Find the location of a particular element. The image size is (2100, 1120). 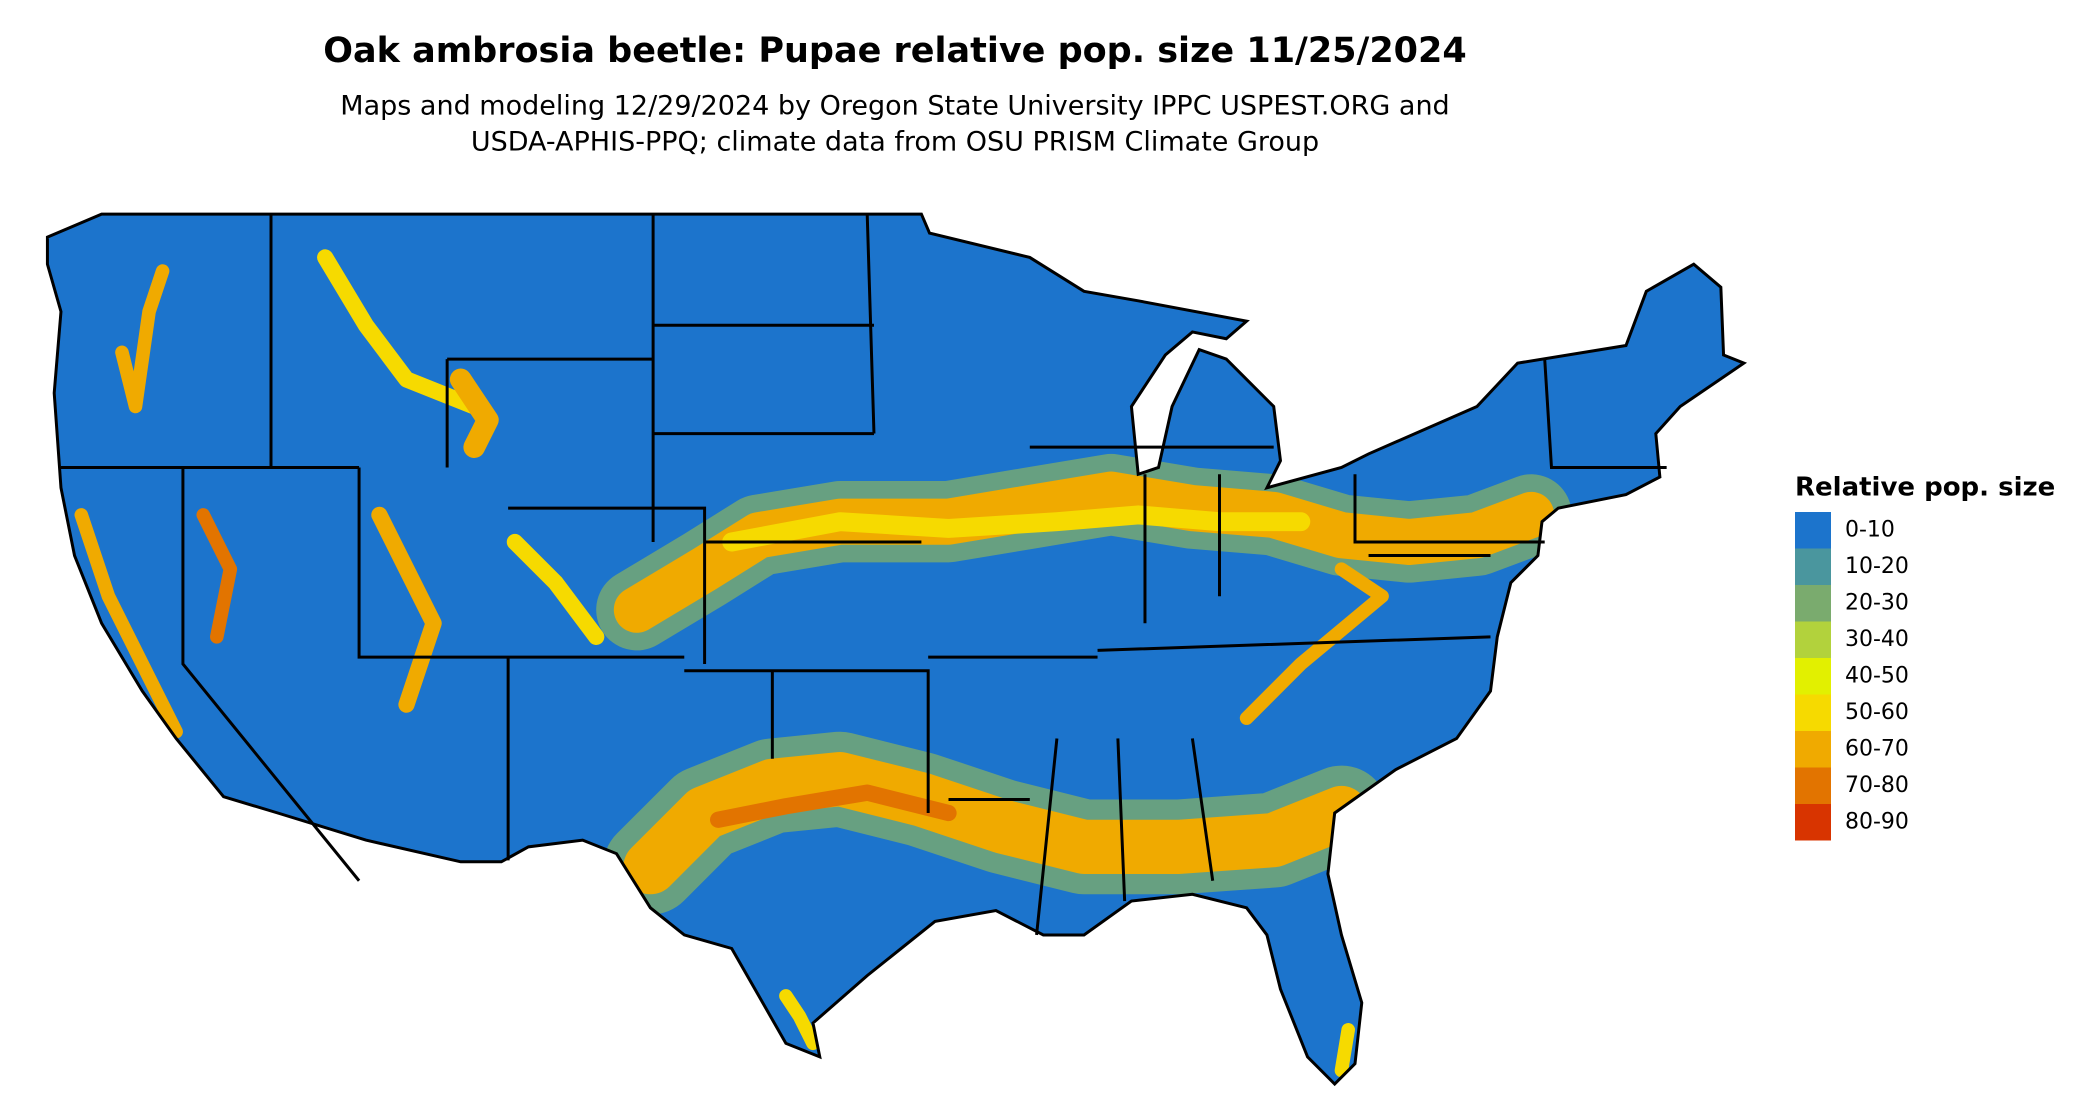

legend-label: 50-60 is located at coordinates (1877, 712).